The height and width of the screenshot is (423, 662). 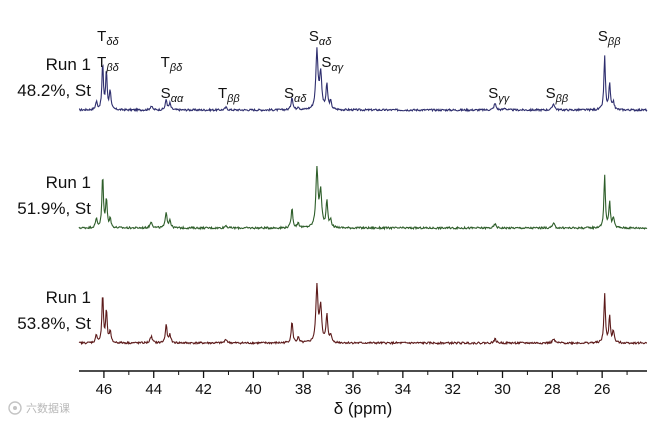 What do you see at coordinates (104, 389) in the screenshot?
I see `x-tick-label-46: 46` at bounding box center [104, 389].